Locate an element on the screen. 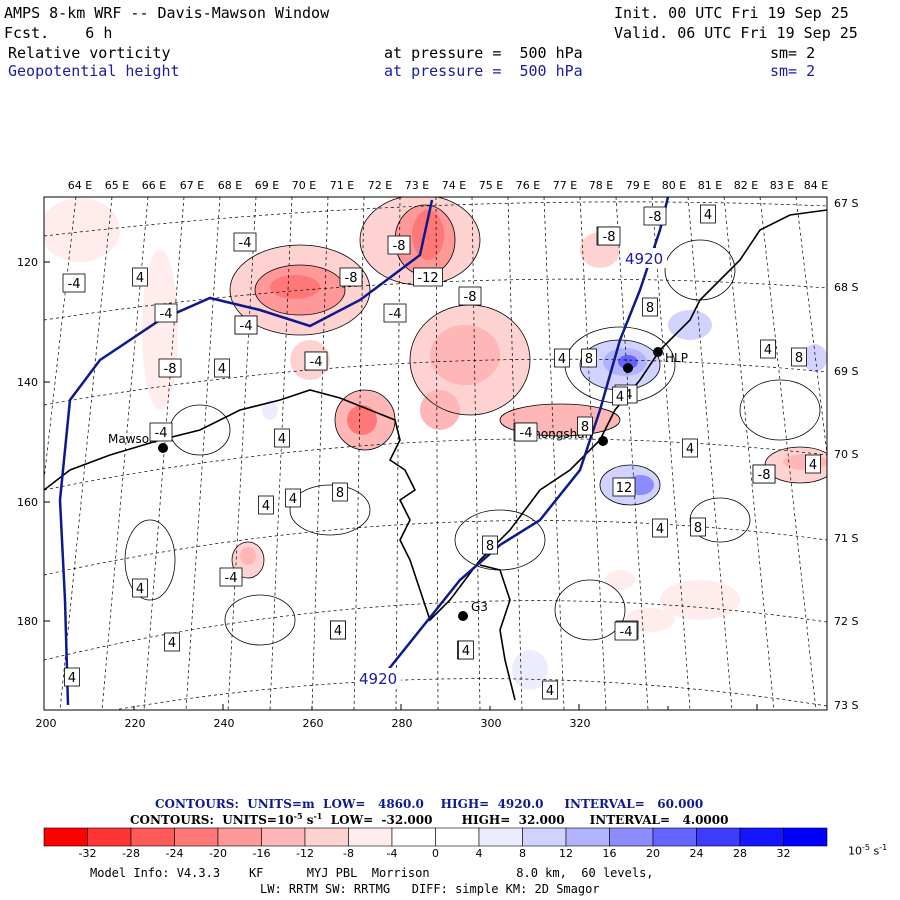 The height and width of the screenshot is (900, 900). lon-label: 65 E is located at coordinates (117, 185).